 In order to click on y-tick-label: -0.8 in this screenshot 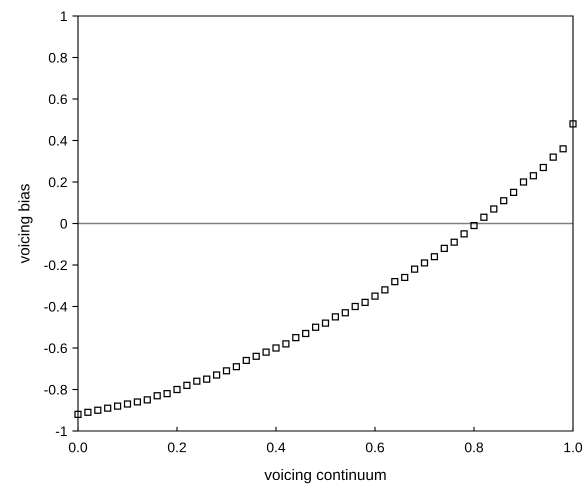, I will do `click(55, 389)`.